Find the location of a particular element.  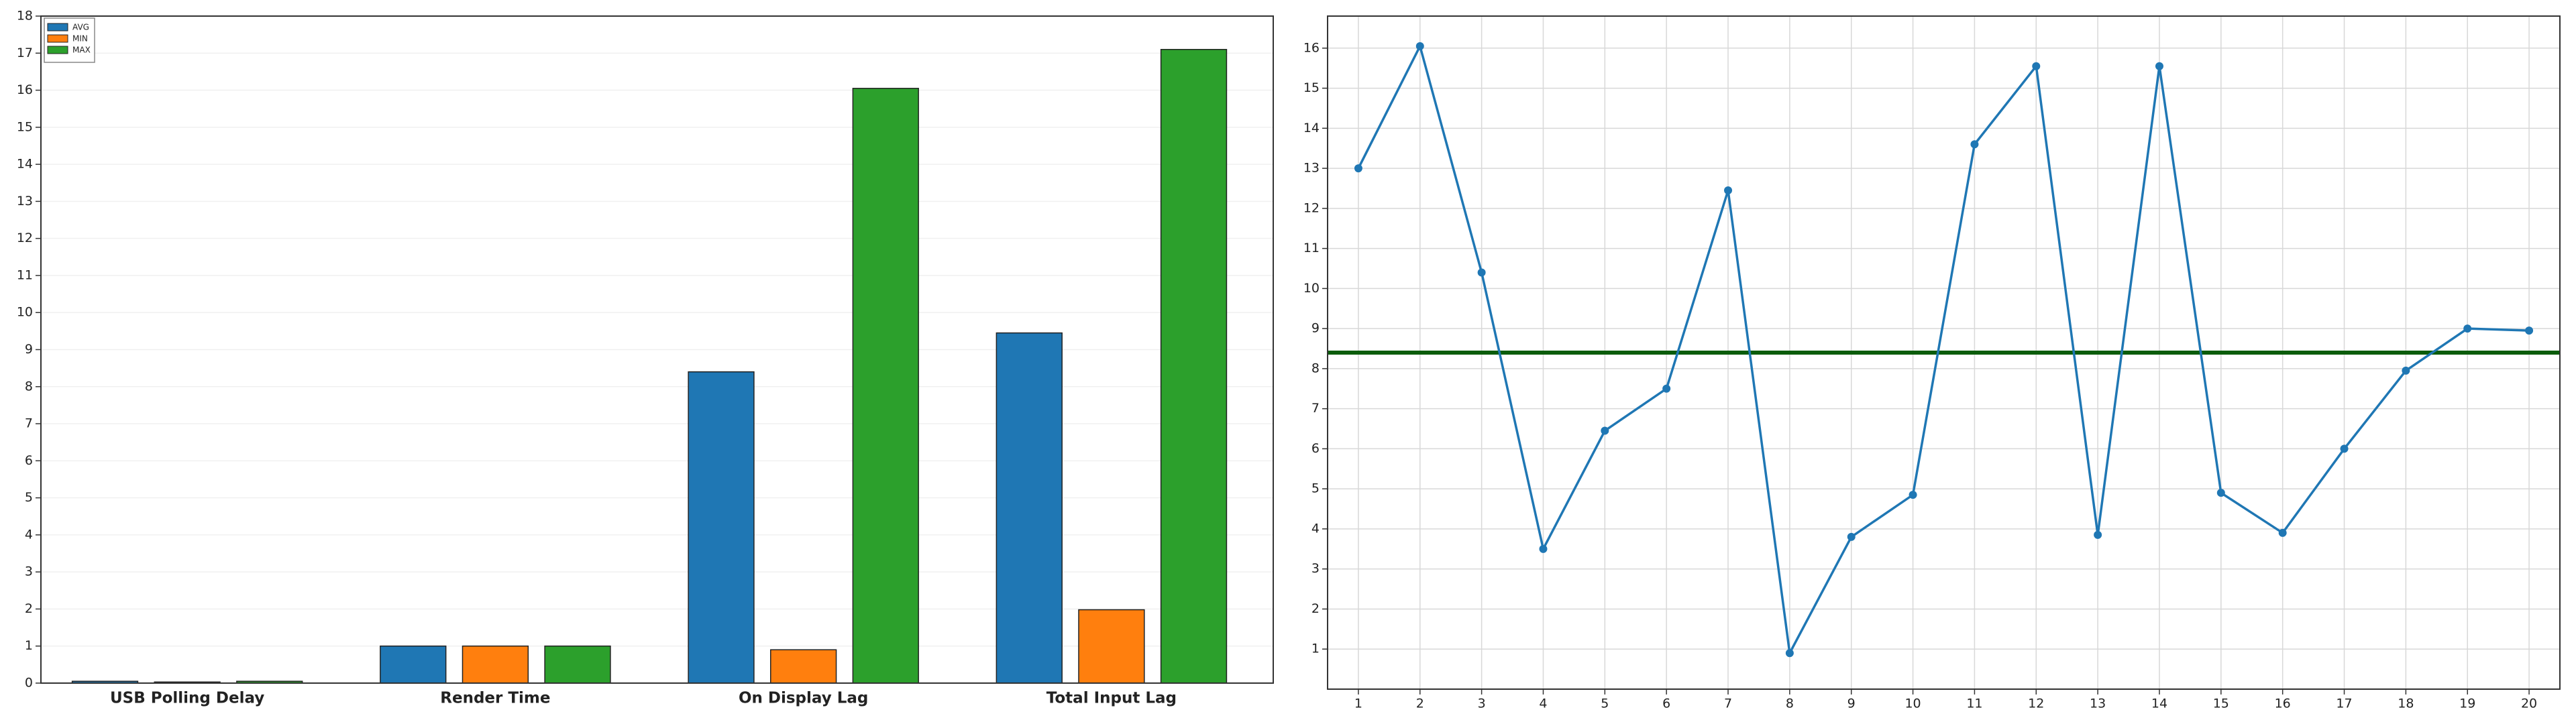

x-tick-label: 5 is located at coordinates (1605, 704).